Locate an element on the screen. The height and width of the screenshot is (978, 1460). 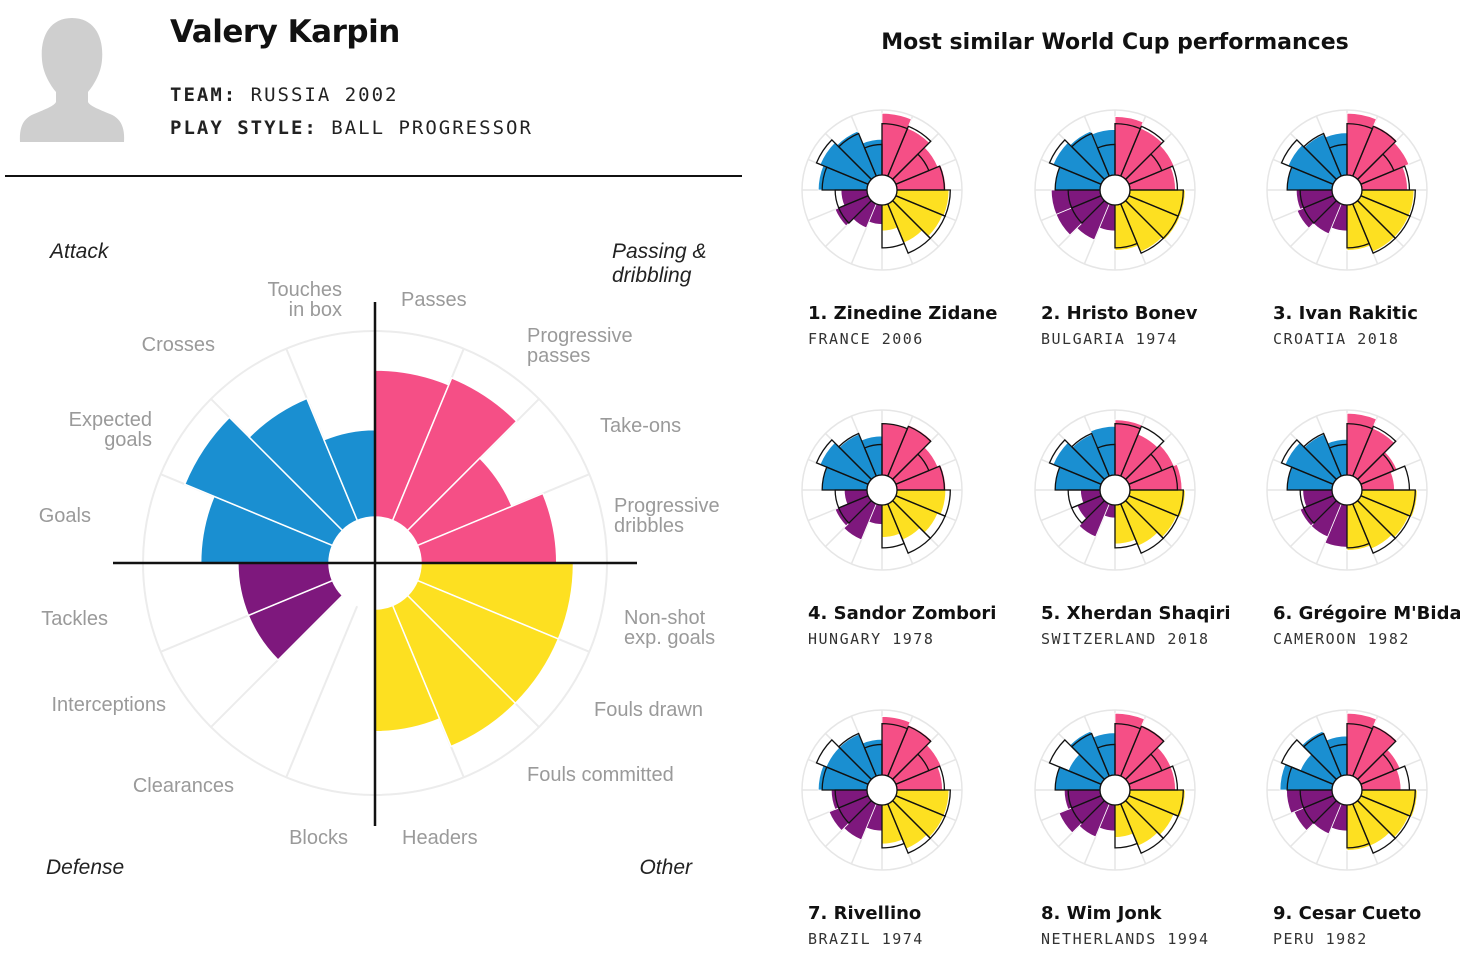
similar-player-card: 5. Xherdan Shaqiri SWITZERLAND 2018 is located at coordinates (1133, 543).